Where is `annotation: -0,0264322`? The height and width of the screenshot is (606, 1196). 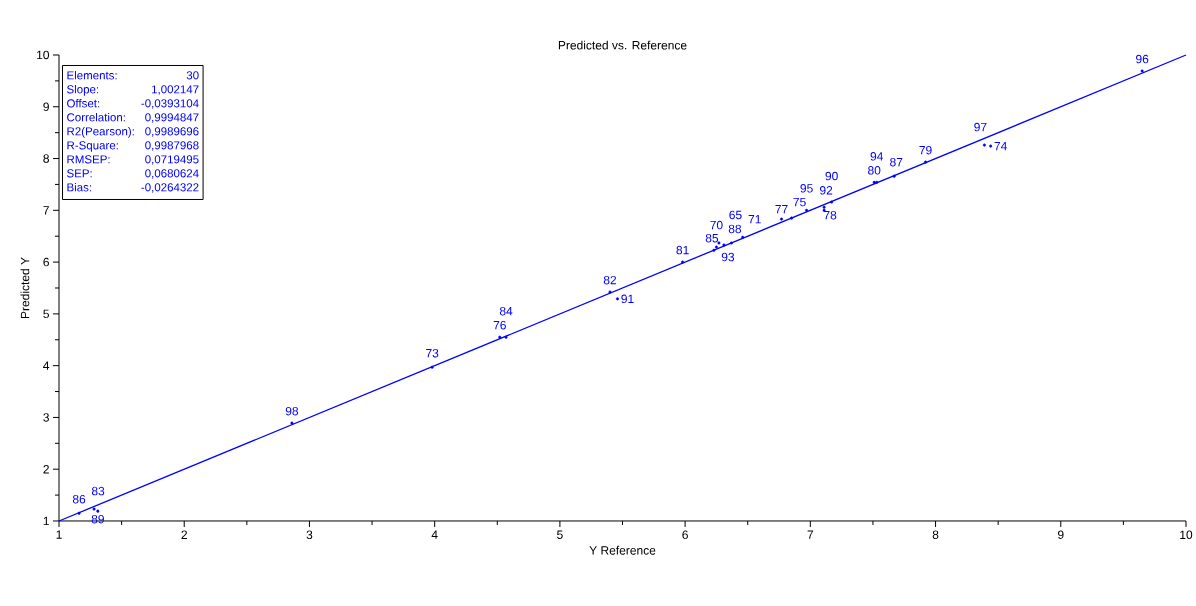 annotation: -0,0264322 is located at coordinates (170, 188).